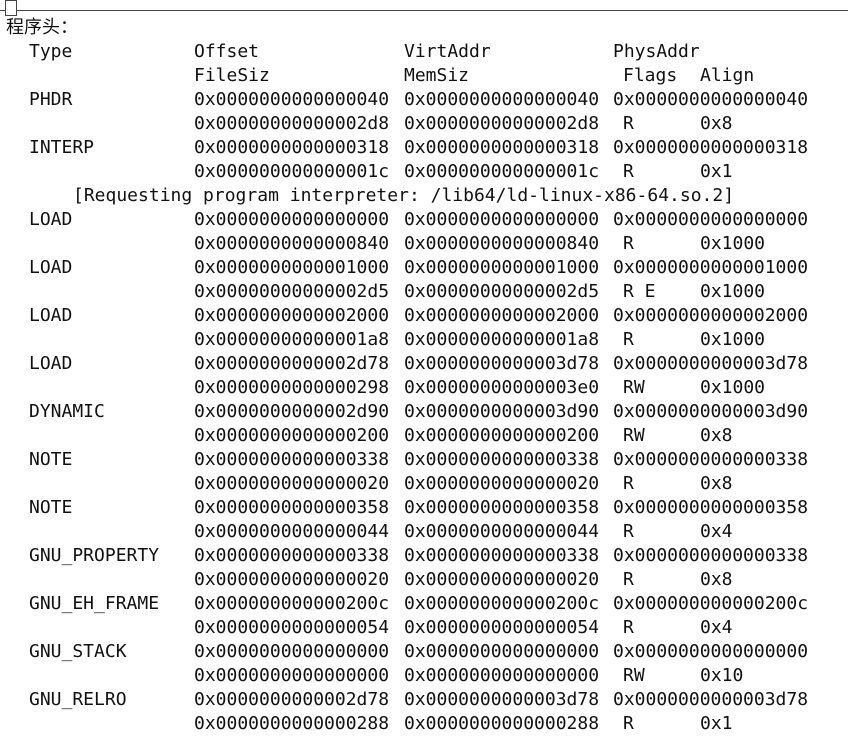 This screenshot has width=848, height=746. What do you see at coordinates (502, 243) in the screenshot?
I see `segment-memsiz: 0x0000000000000840` at bounding box center [502, 243].